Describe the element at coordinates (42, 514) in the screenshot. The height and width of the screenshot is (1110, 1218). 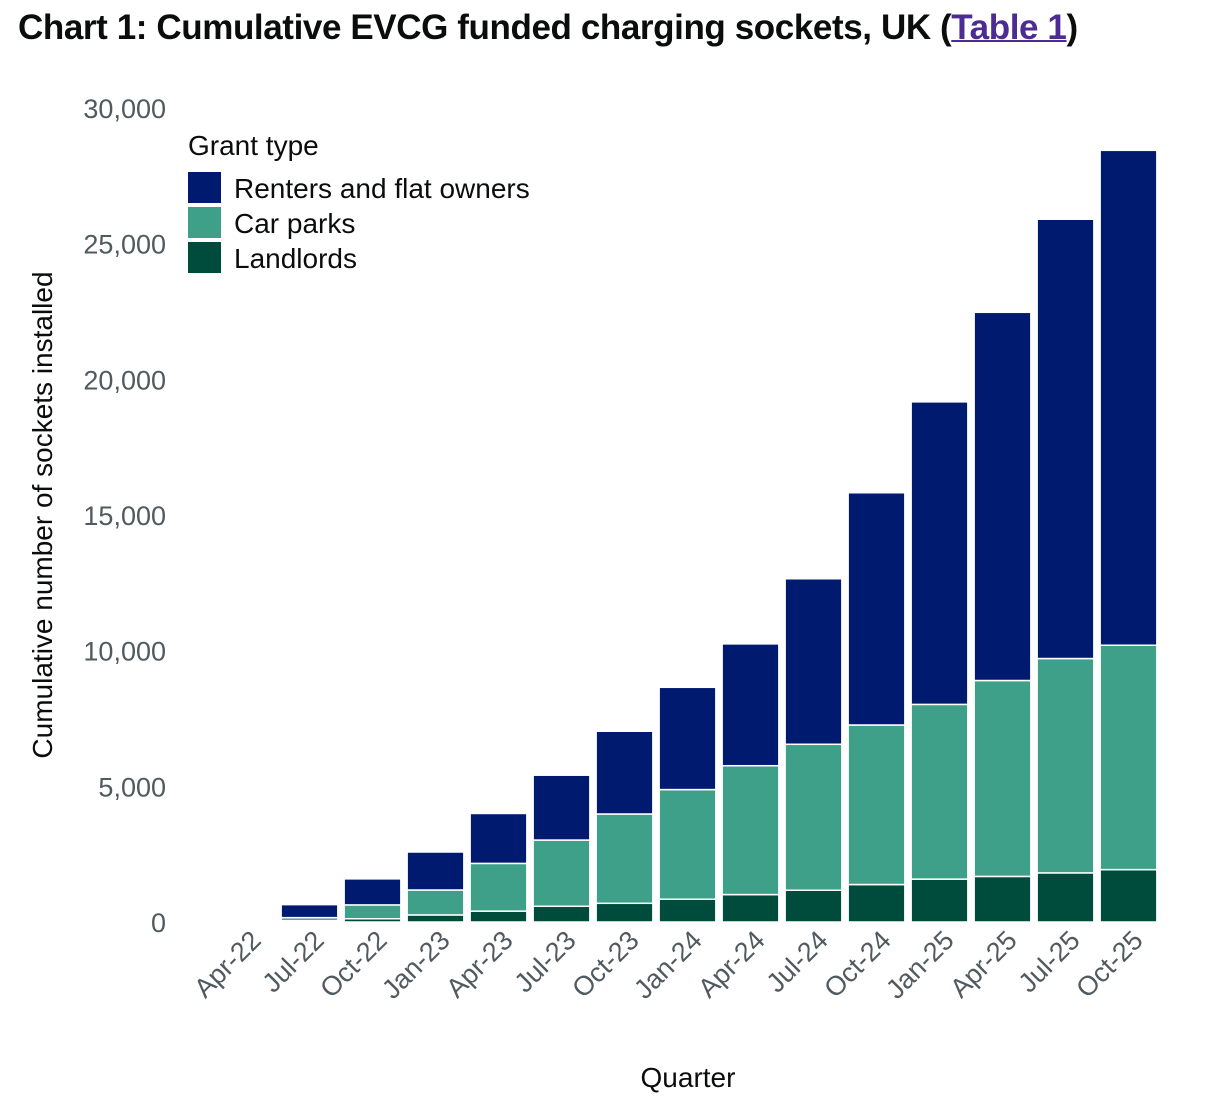
I see `y-axis-title: Cumulative number of sockets installed` at that location.